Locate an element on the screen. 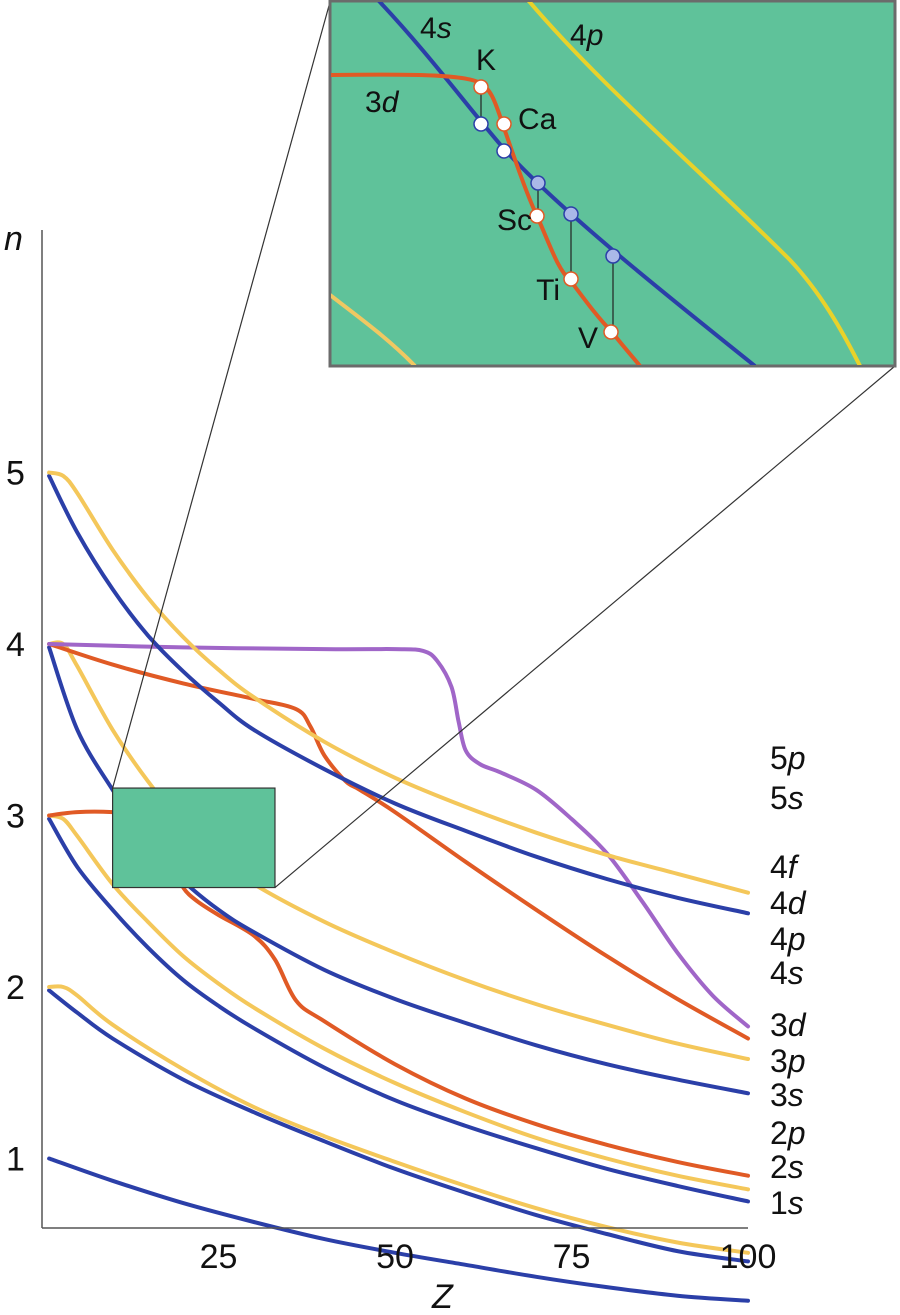 The height and width of the screenshot is (1315, 900). inset-p-curve-fragment is located at coordinates (374, 329).